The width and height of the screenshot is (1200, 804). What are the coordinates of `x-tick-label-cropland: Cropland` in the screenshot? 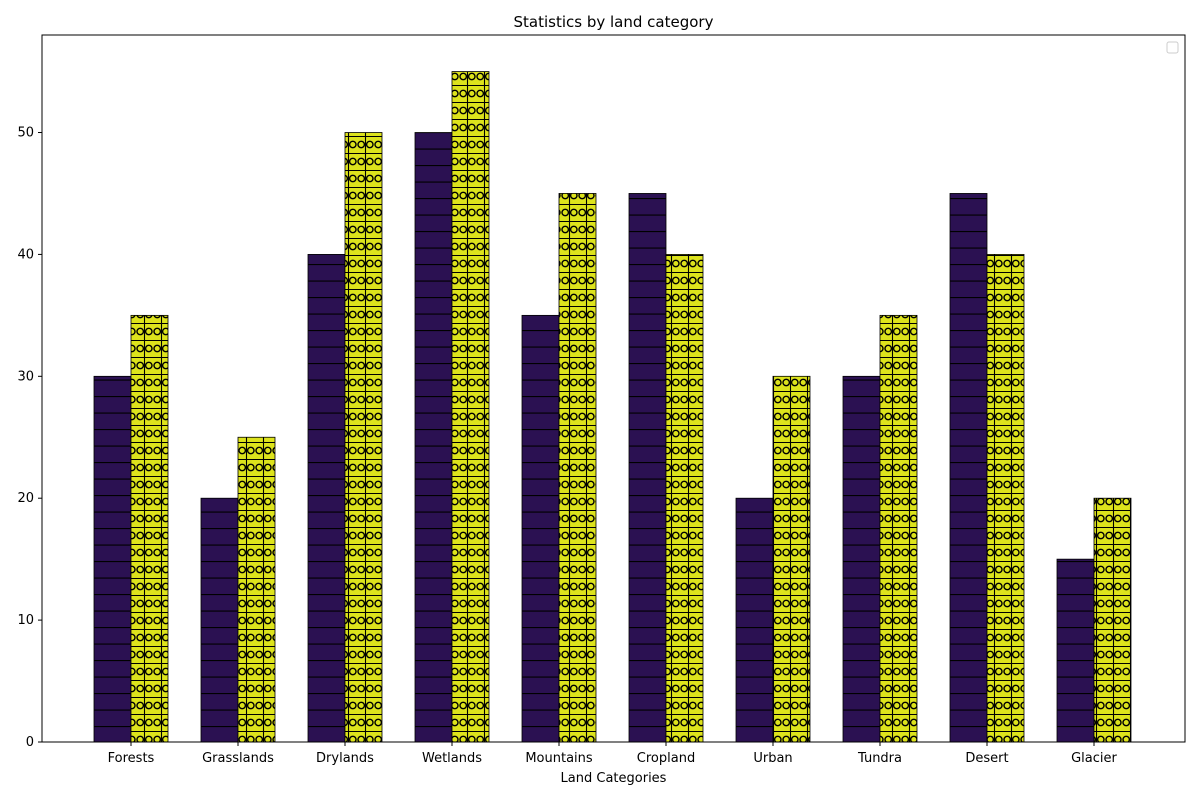 It's located at (666, 758).